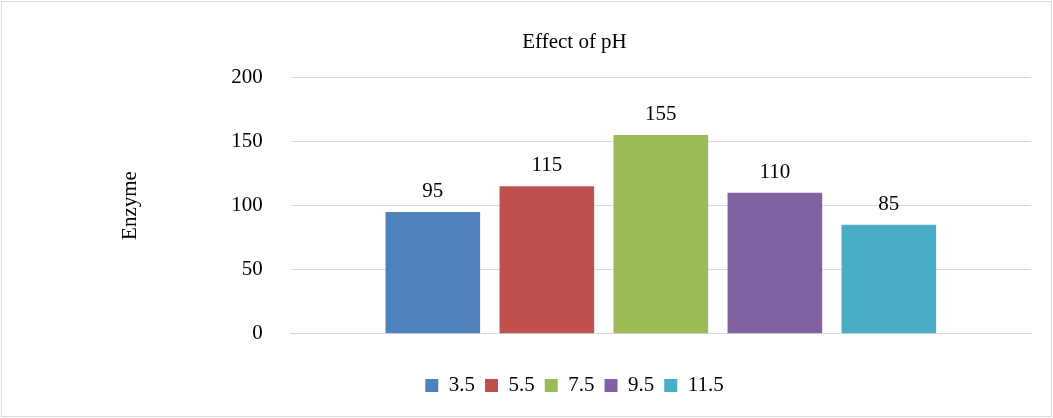 This screenshot has height=418, width=1053. What do you see at coordinates (574, 41) in the screenshot?
I see `chart-title: Effect of pH` at bounding box center [574, 41].